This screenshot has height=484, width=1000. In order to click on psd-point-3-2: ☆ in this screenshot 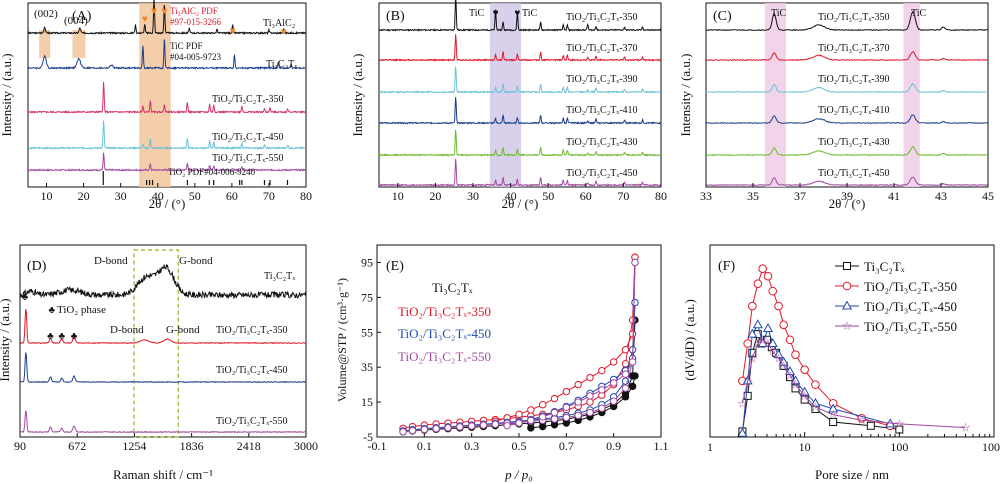, I will do `click(752, 358)`.